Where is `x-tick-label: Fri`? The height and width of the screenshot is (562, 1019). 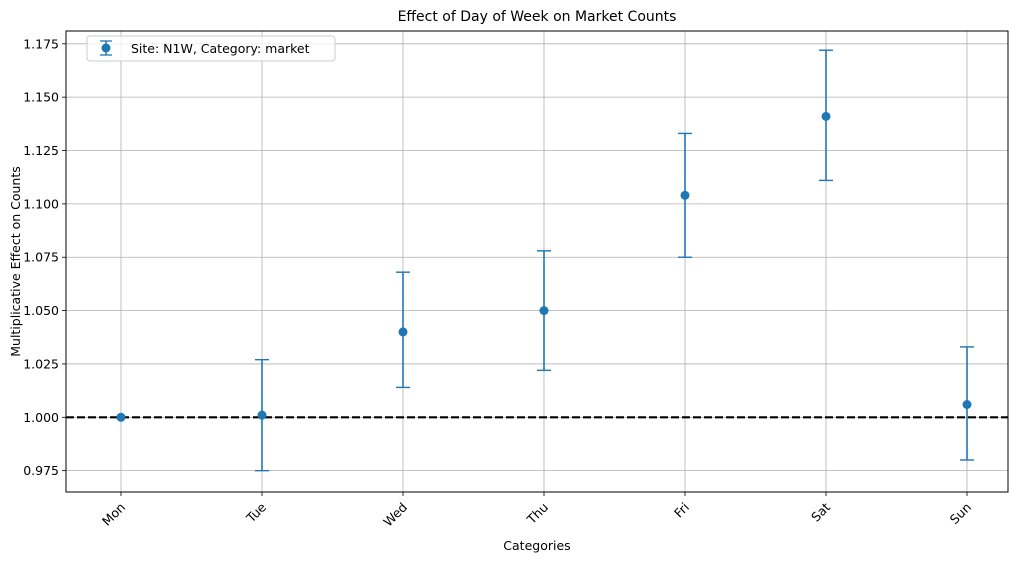 x-tick-label: Fri is located at coordinates (681, 510).